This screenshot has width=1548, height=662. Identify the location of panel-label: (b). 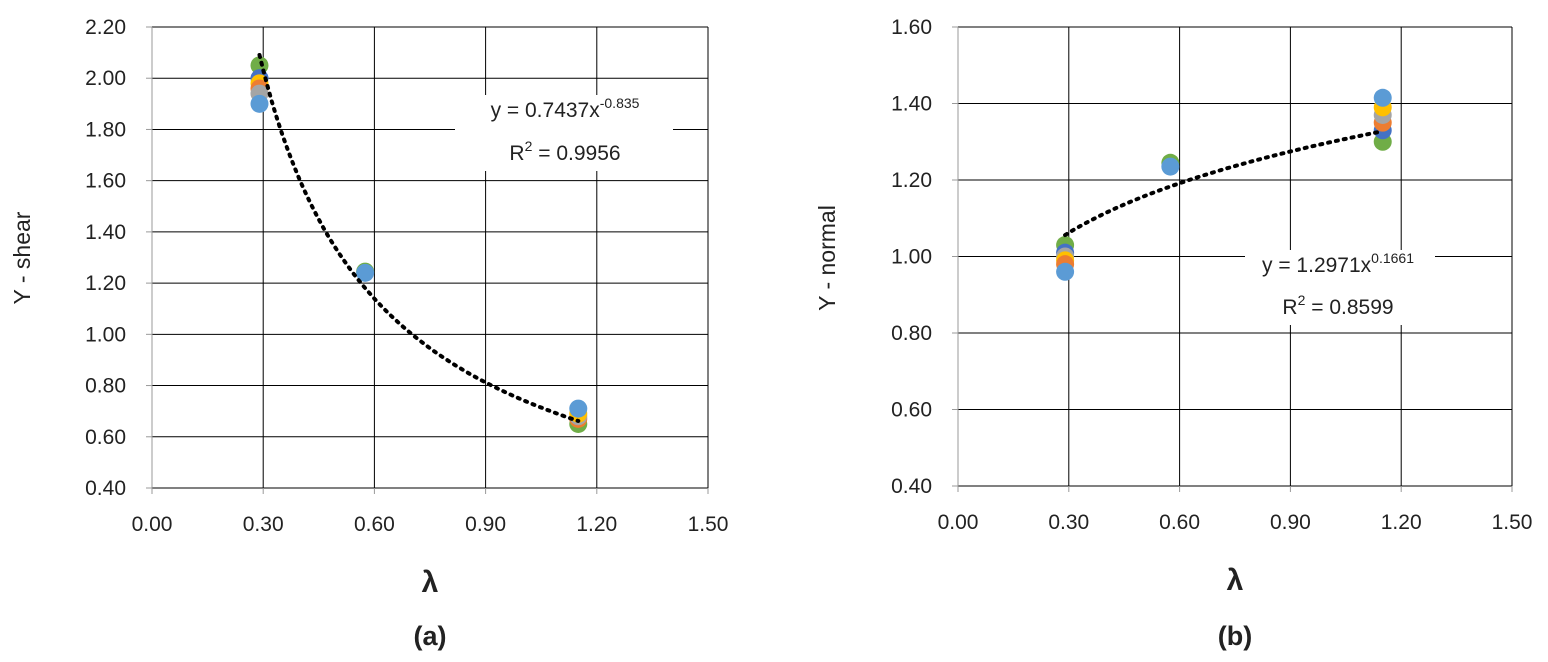
(1235, 636).